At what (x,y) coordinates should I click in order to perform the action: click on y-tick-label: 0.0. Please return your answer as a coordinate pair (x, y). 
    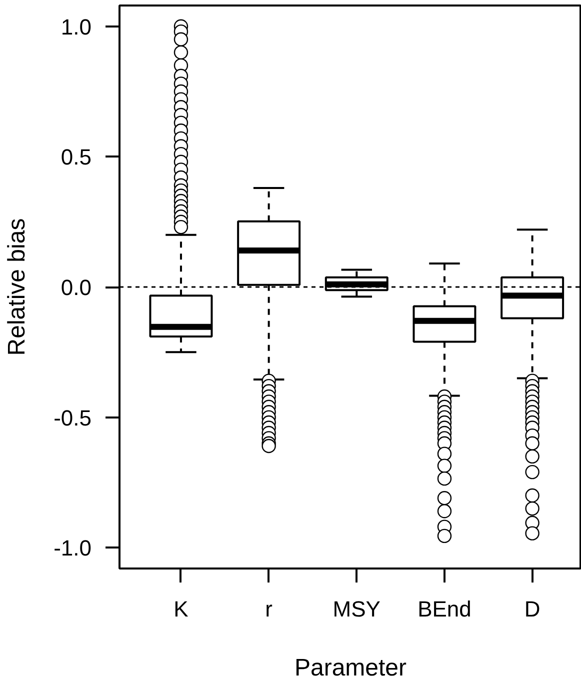
    Looking at the image, I should click on (76, 287).